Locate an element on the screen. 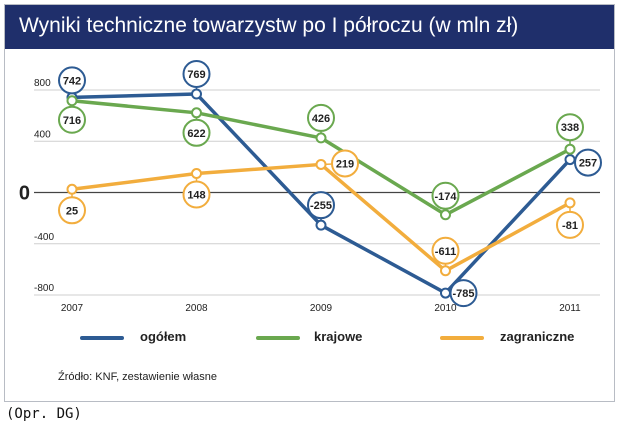 Image resolution: width=625 pixels, height=429 pixels. data-label-1-4: 338 is located at coordinates (570, 128).